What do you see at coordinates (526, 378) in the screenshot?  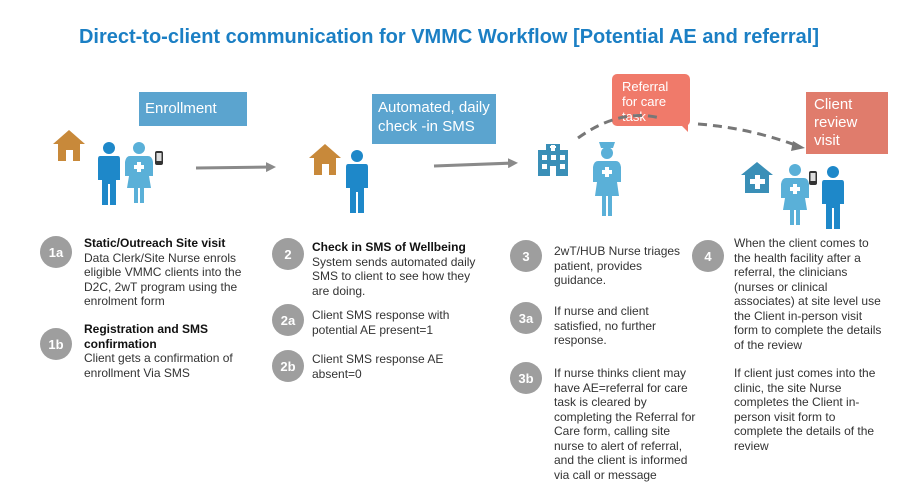 I see `step-badge: 3b` at bounding box center [526, 378].